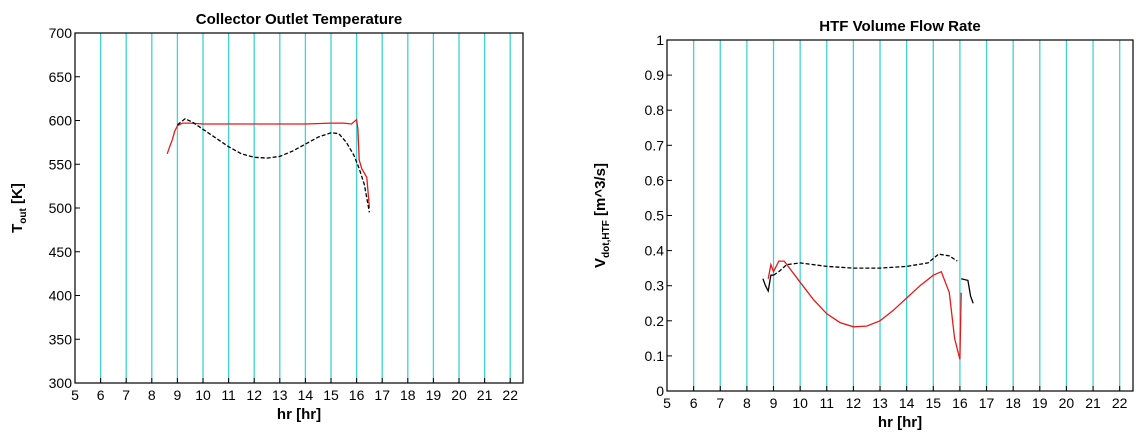 This screenshot has width=1138, height=444. What do you see at coordinates (660, 40) in the screenshot?
I see `y-tick-label: 1` at bounding box center [660, 40].